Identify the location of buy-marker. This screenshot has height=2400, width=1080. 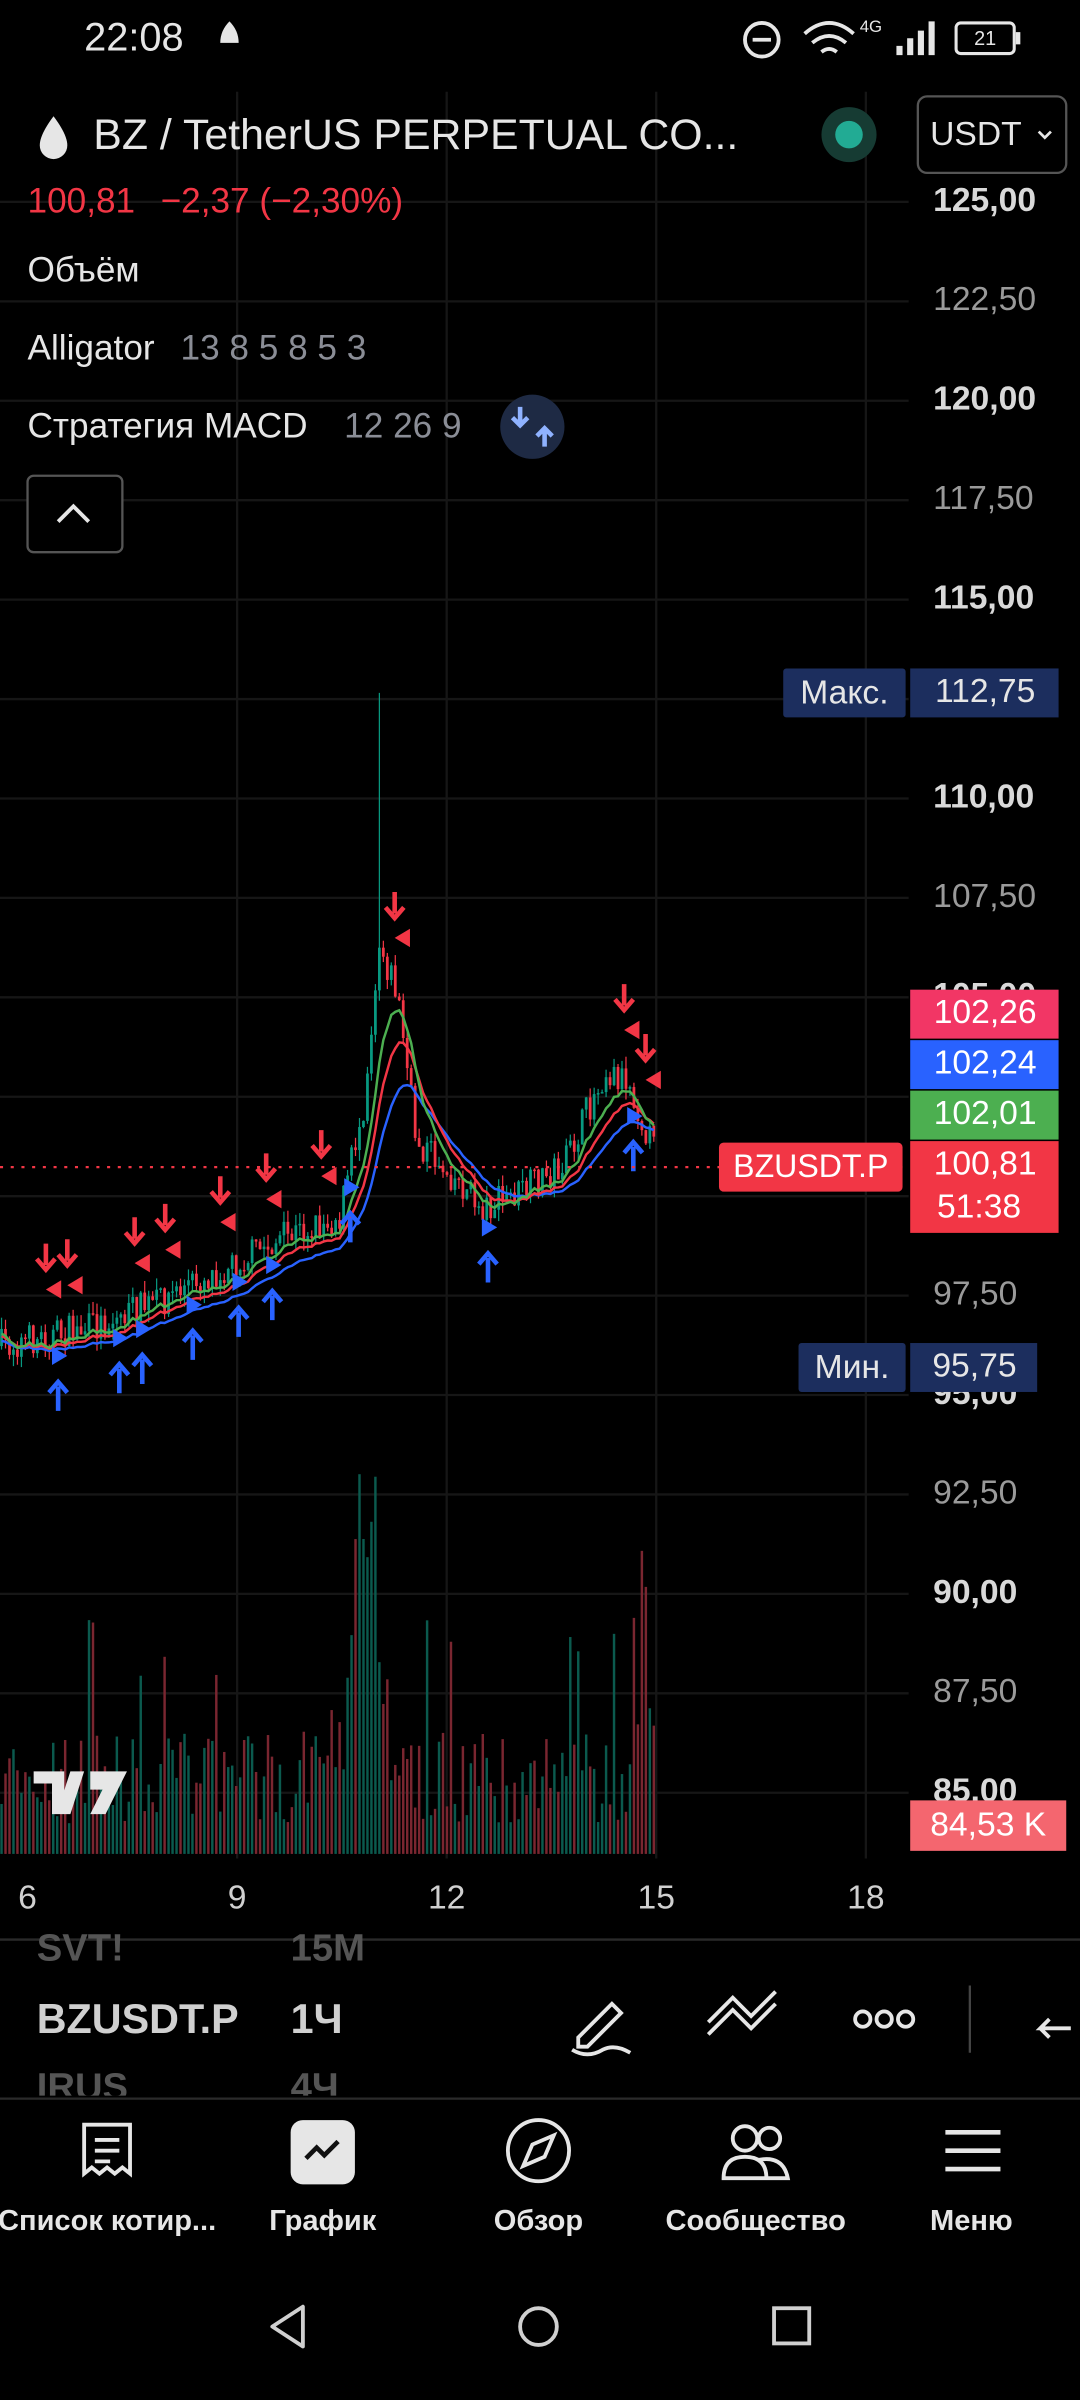
(60, 1356).